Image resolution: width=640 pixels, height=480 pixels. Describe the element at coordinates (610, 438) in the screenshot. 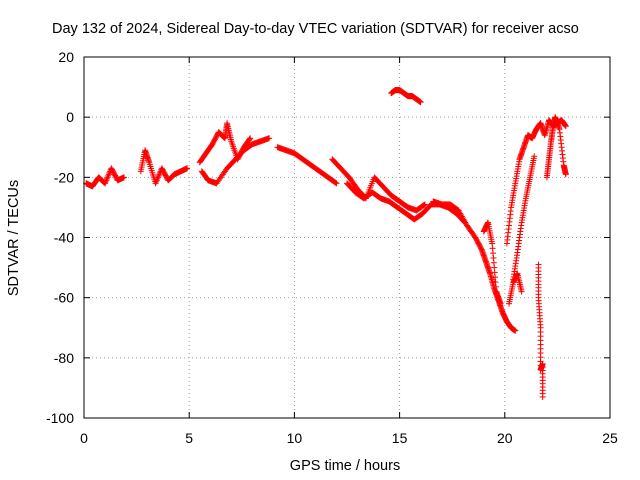

I see `x-tick-label: 25` at that location.